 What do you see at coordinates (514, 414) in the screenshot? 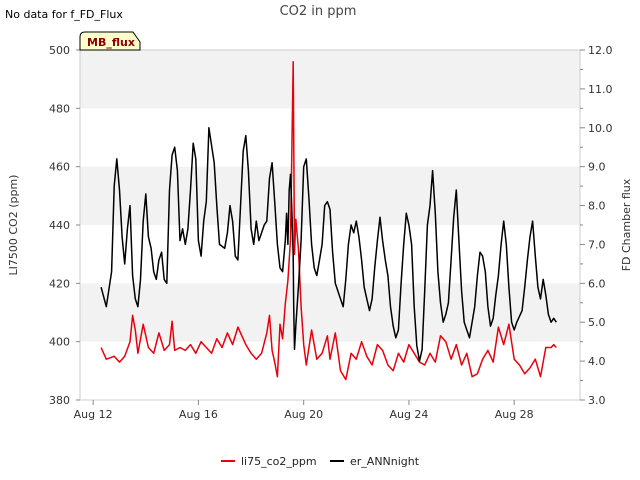
I see `x-tick-label: Aug 28` at bounding box center [514, 414].